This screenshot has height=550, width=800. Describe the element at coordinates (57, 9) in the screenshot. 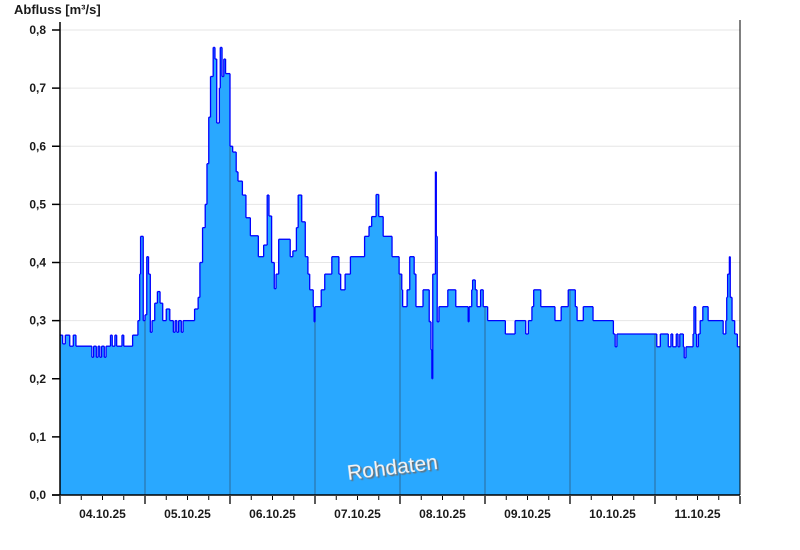

I see `y-axis-title: Abfluss [m³/s]` at that location.